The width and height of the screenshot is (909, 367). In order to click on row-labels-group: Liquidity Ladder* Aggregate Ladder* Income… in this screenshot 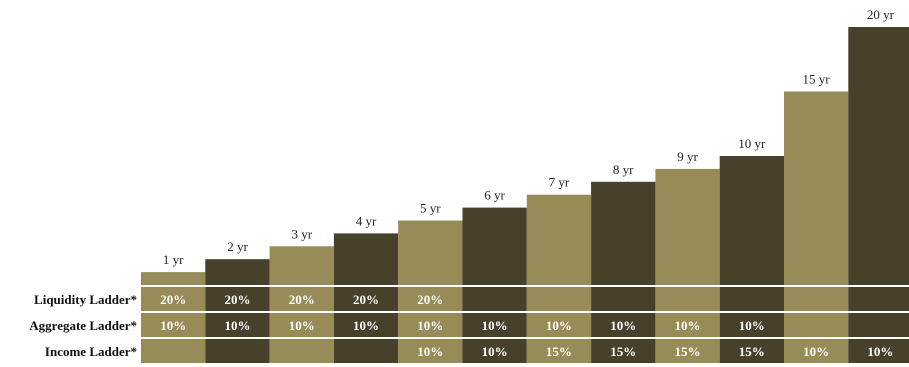, I will do `click(83, 325)`.